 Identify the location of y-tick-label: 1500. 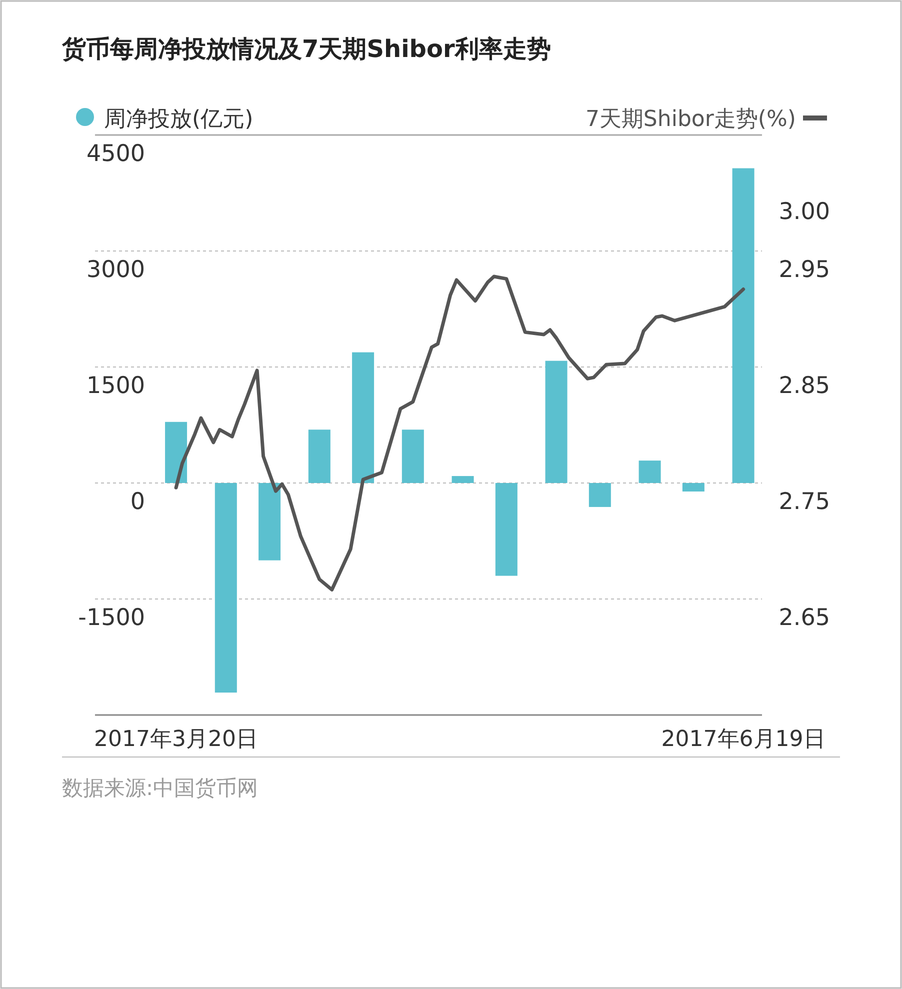
(115, 386).